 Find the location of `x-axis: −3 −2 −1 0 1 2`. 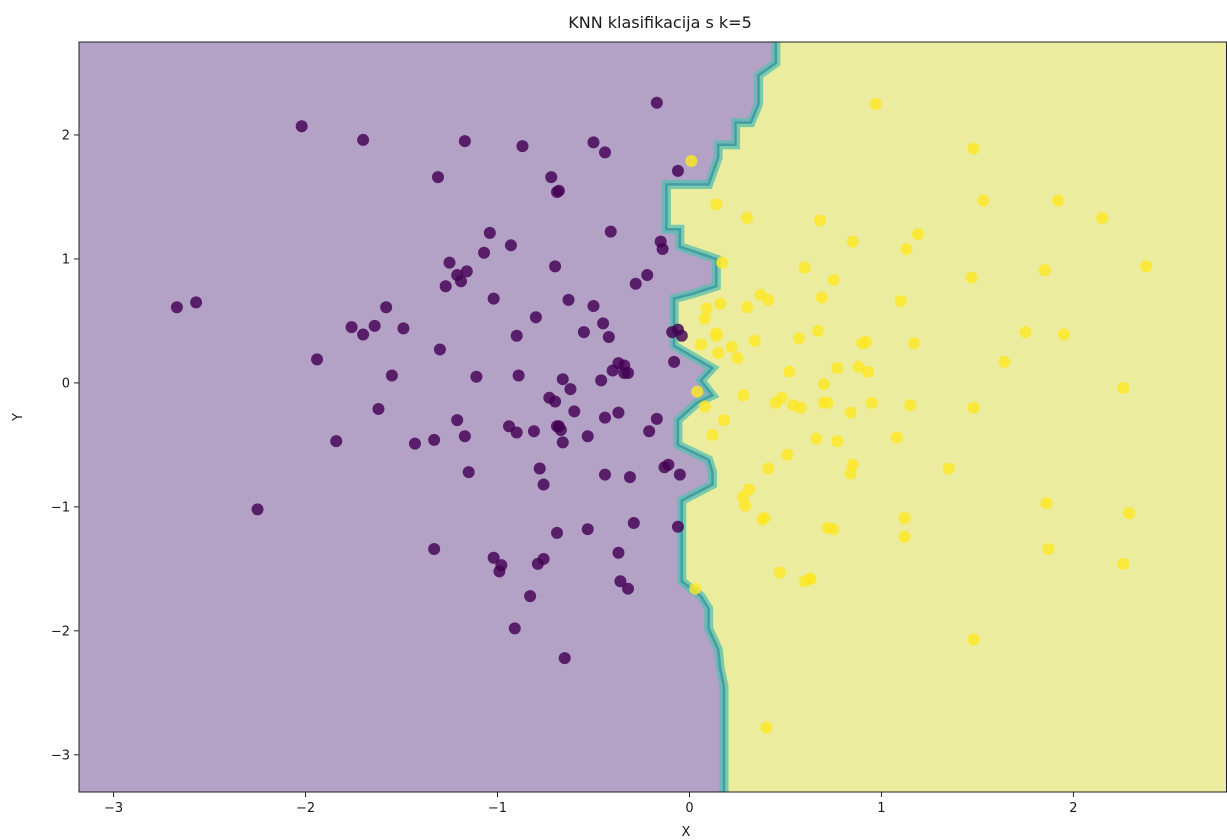

x-axis: −3 −2 −1 0 1 2 is located at coordinates (591, 804).